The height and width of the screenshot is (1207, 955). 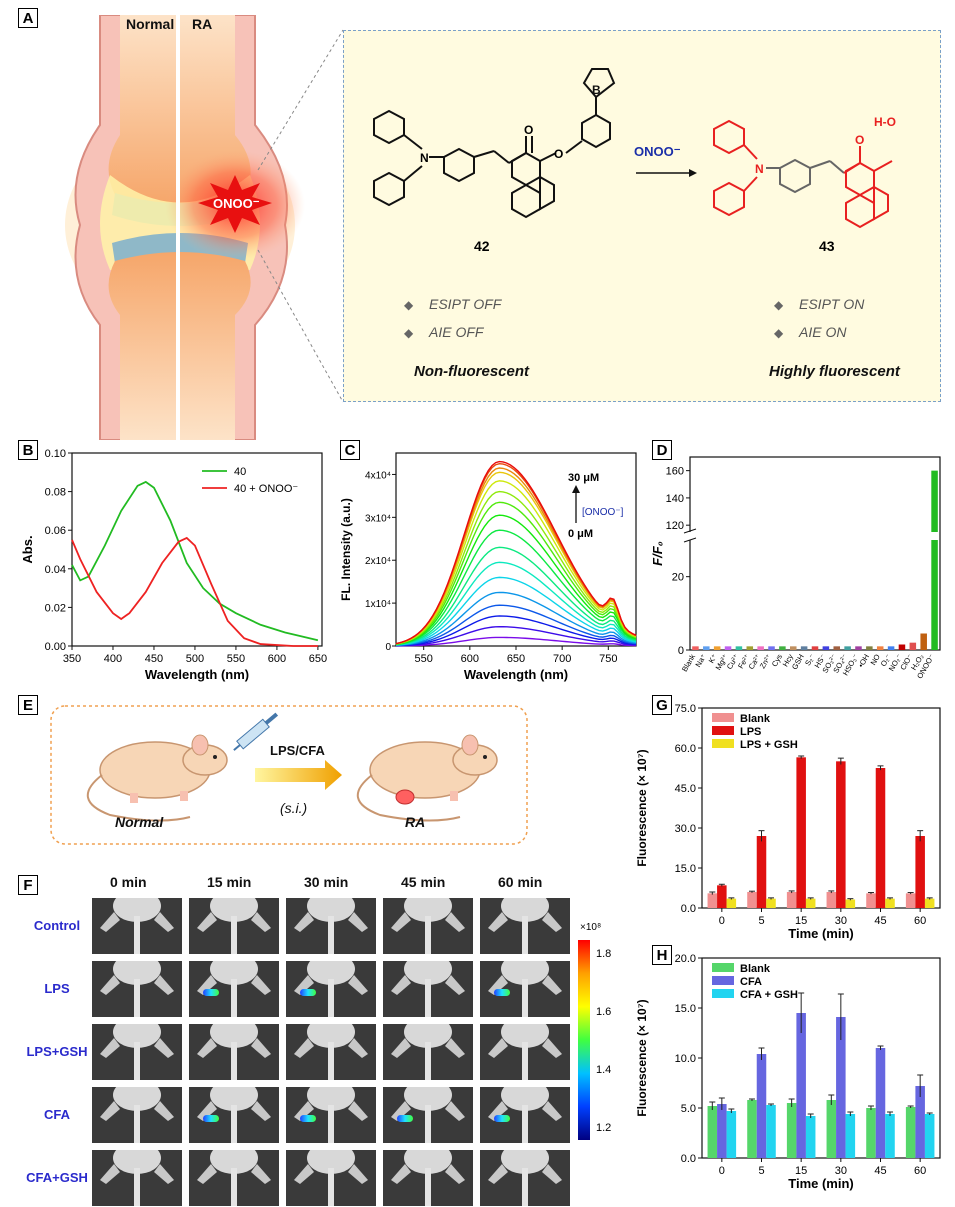 What do you see at coordinates (298, 775) in the screenshot?
I see `transition-arrow` at bounding box center [298, 775].